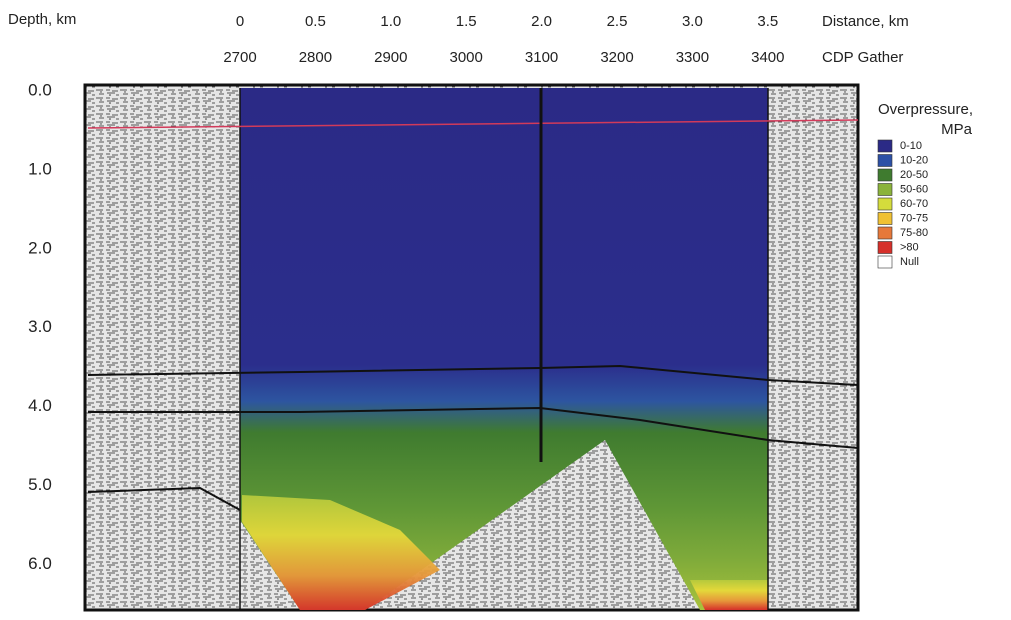  Describe the element at coordinates (957, 129) in the screenshot. I see `legend-unit: MPa` at that location.